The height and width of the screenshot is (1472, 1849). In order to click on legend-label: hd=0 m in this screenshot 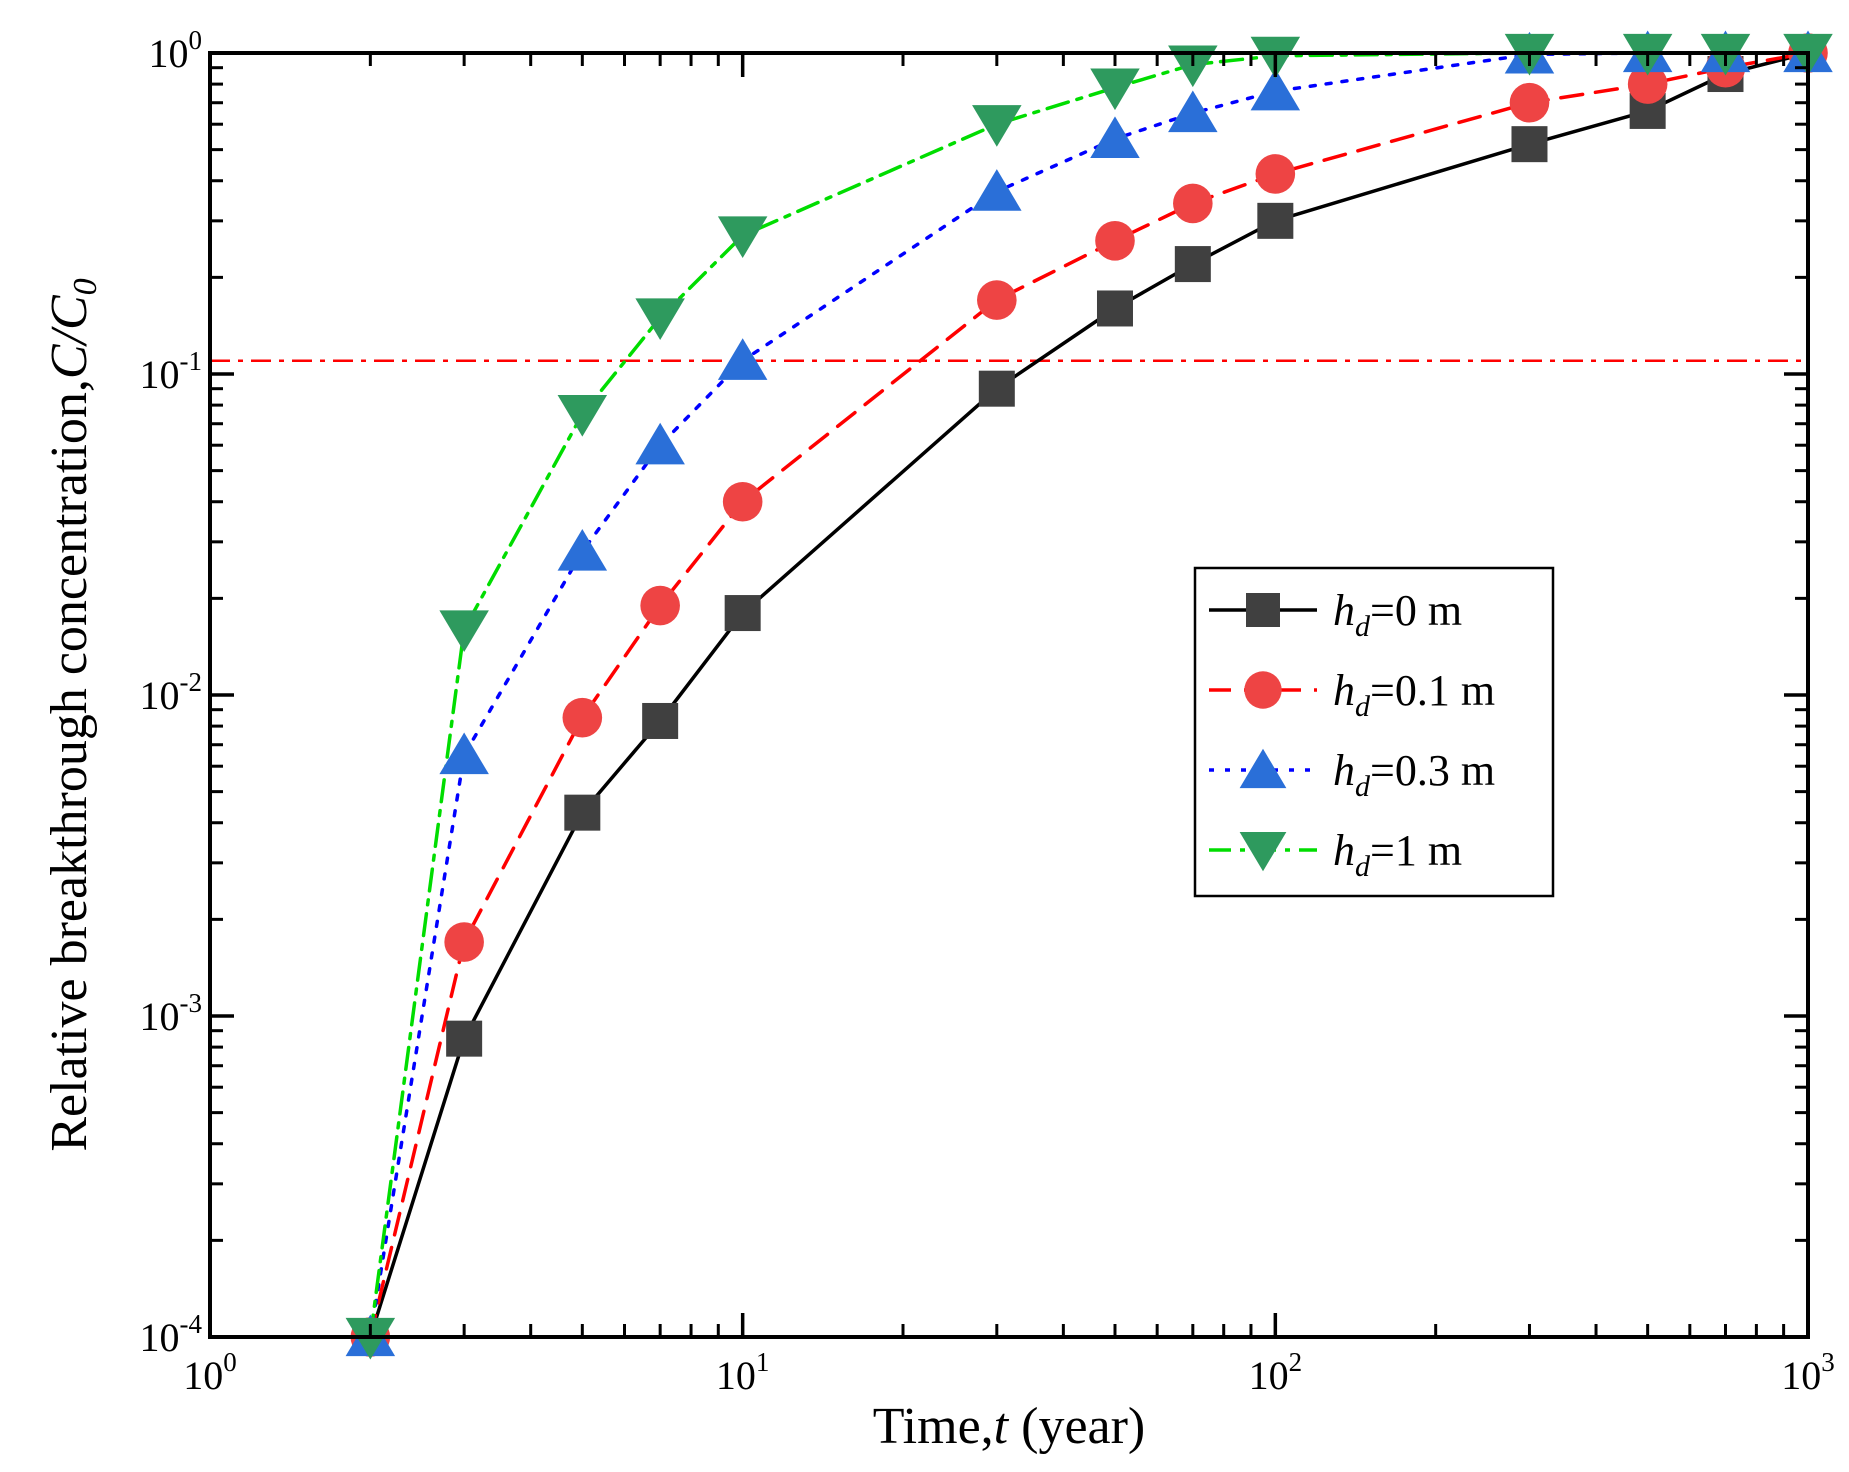, I will do `click(1397, 614)`.